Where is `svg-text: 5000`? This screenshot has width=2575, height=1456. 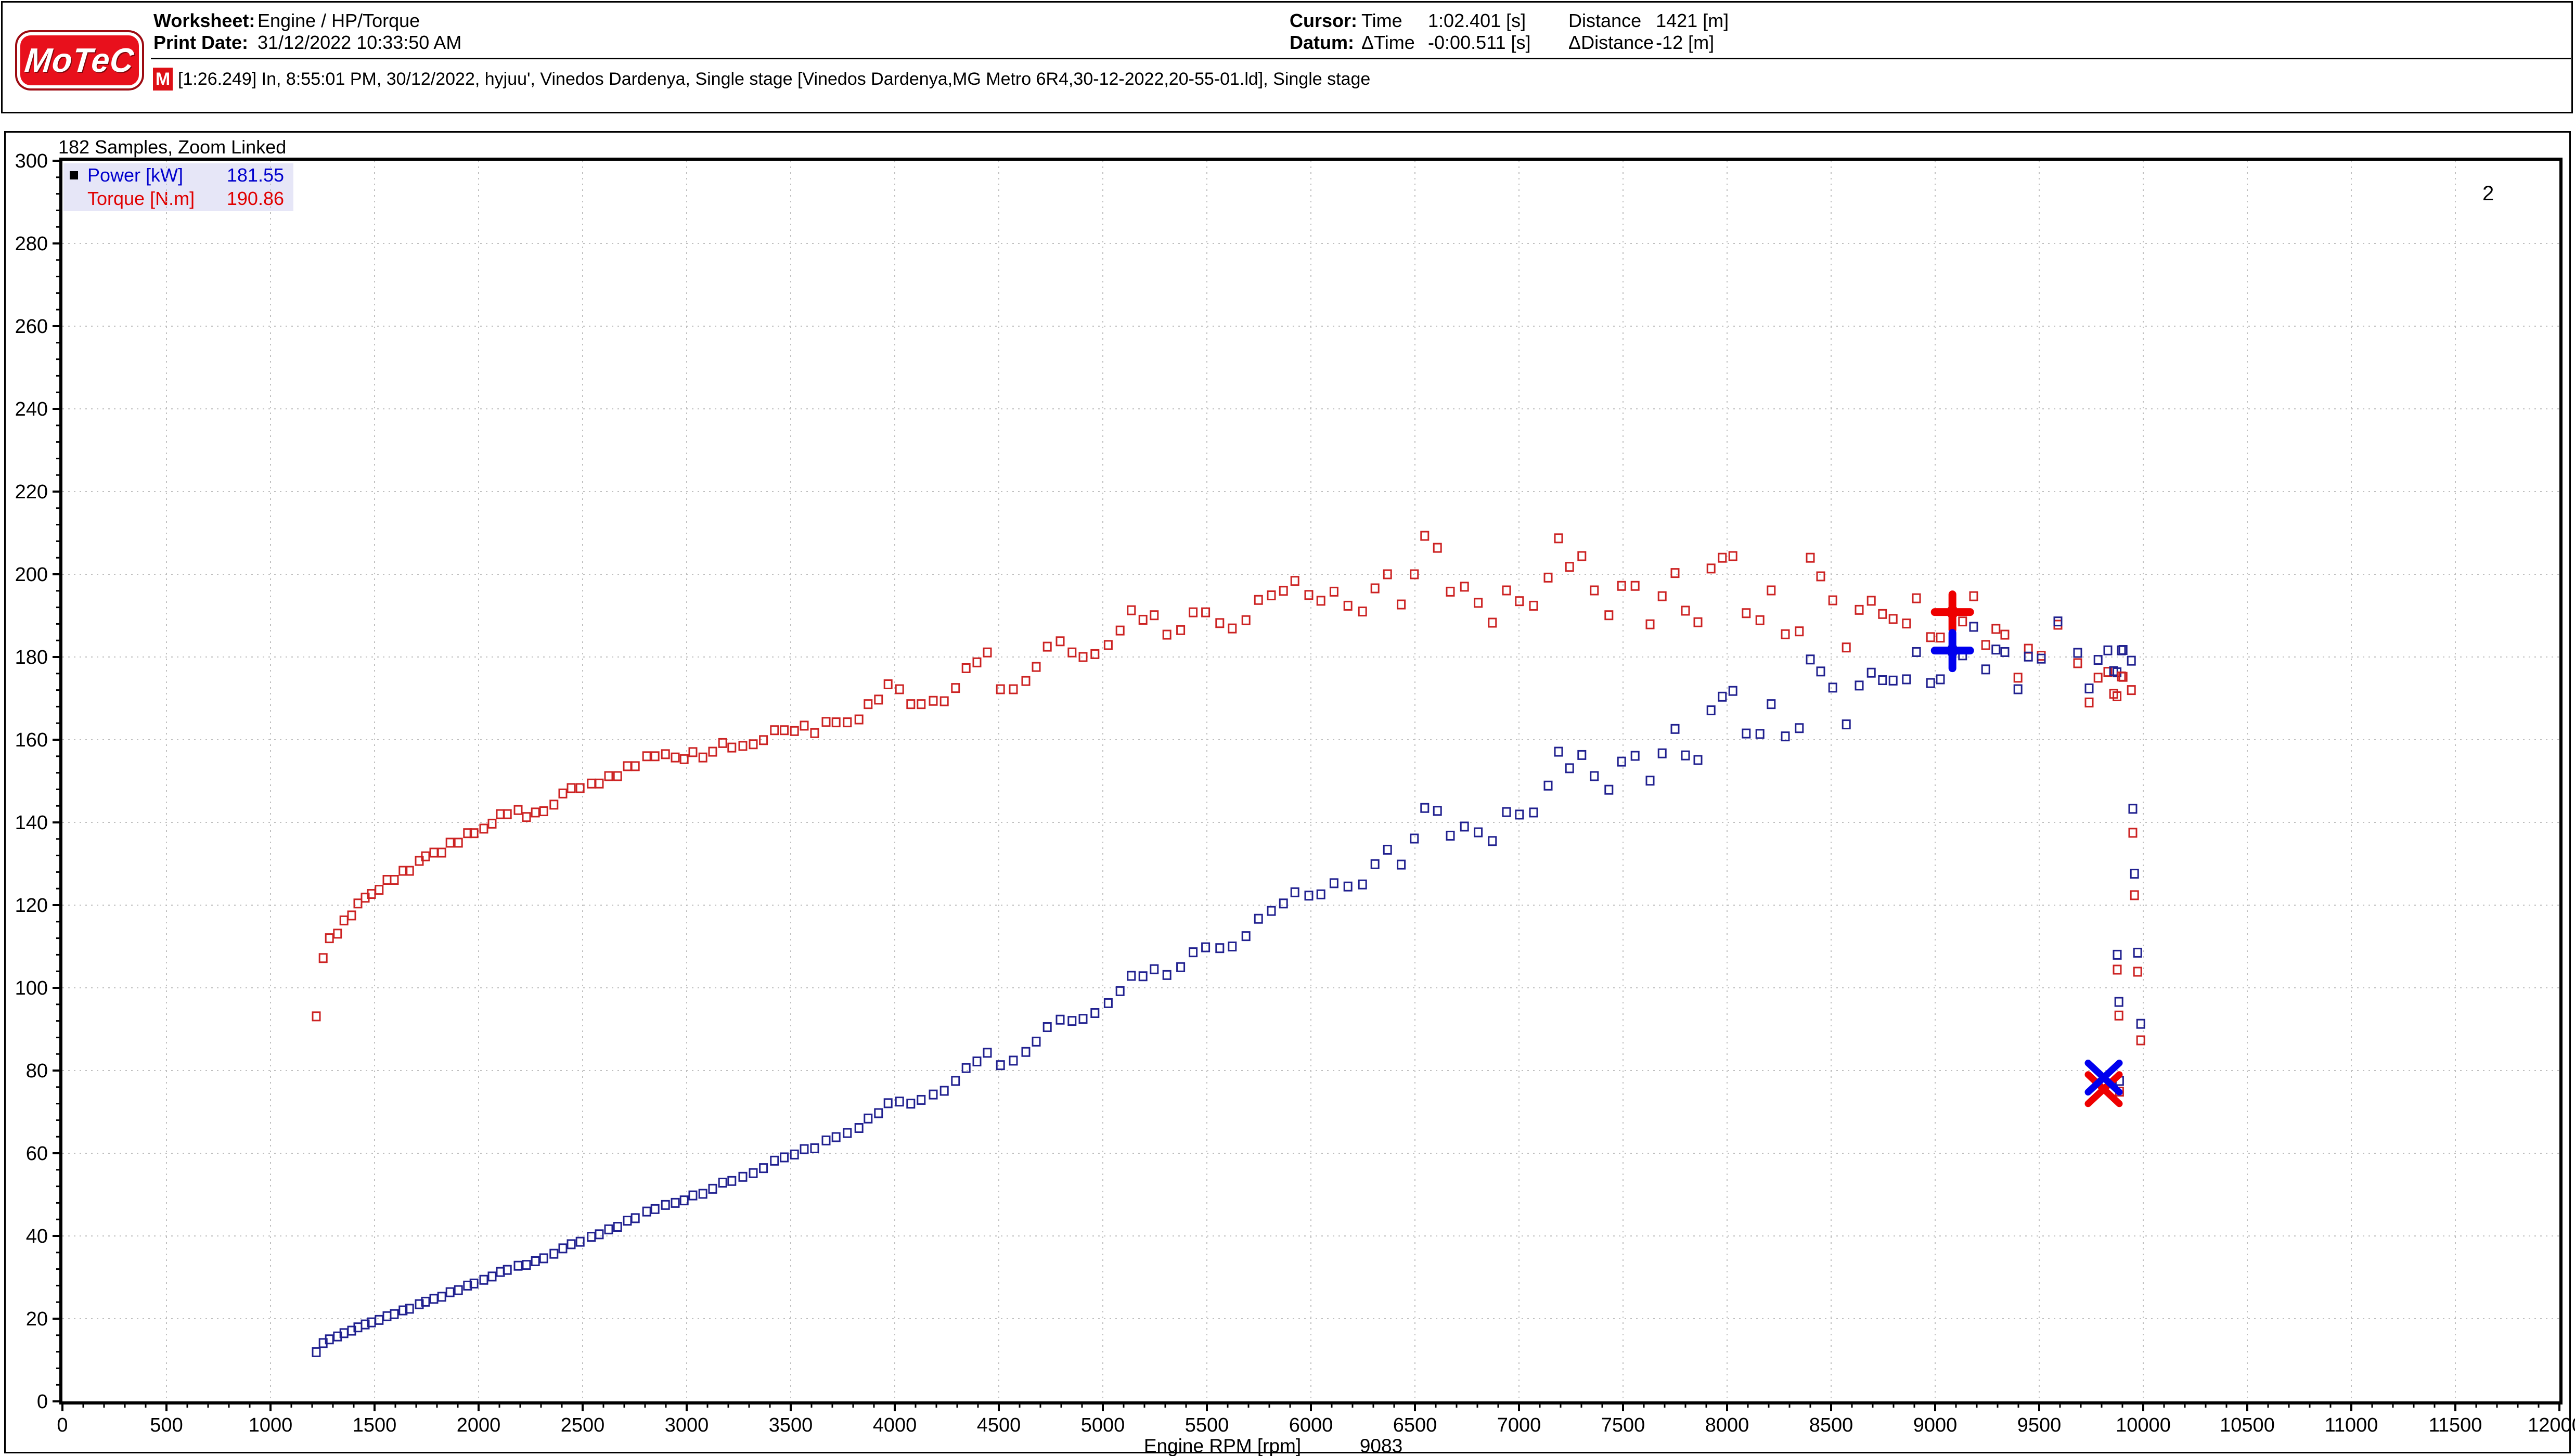
svg-text: 5000 is located at coordinates (1103, 1425).